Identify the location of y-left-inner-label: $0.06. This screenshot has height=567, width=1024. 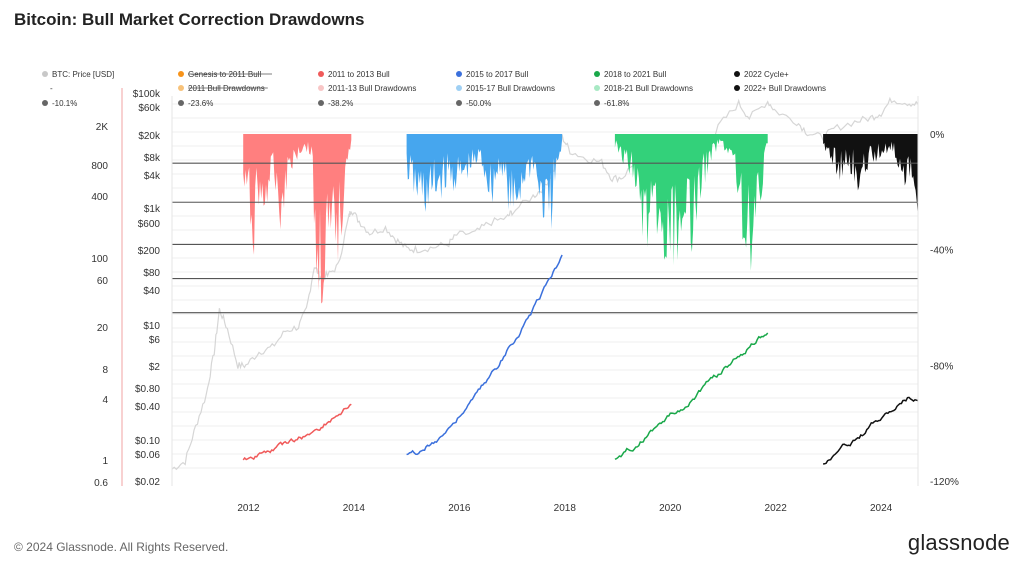
(147, 455).